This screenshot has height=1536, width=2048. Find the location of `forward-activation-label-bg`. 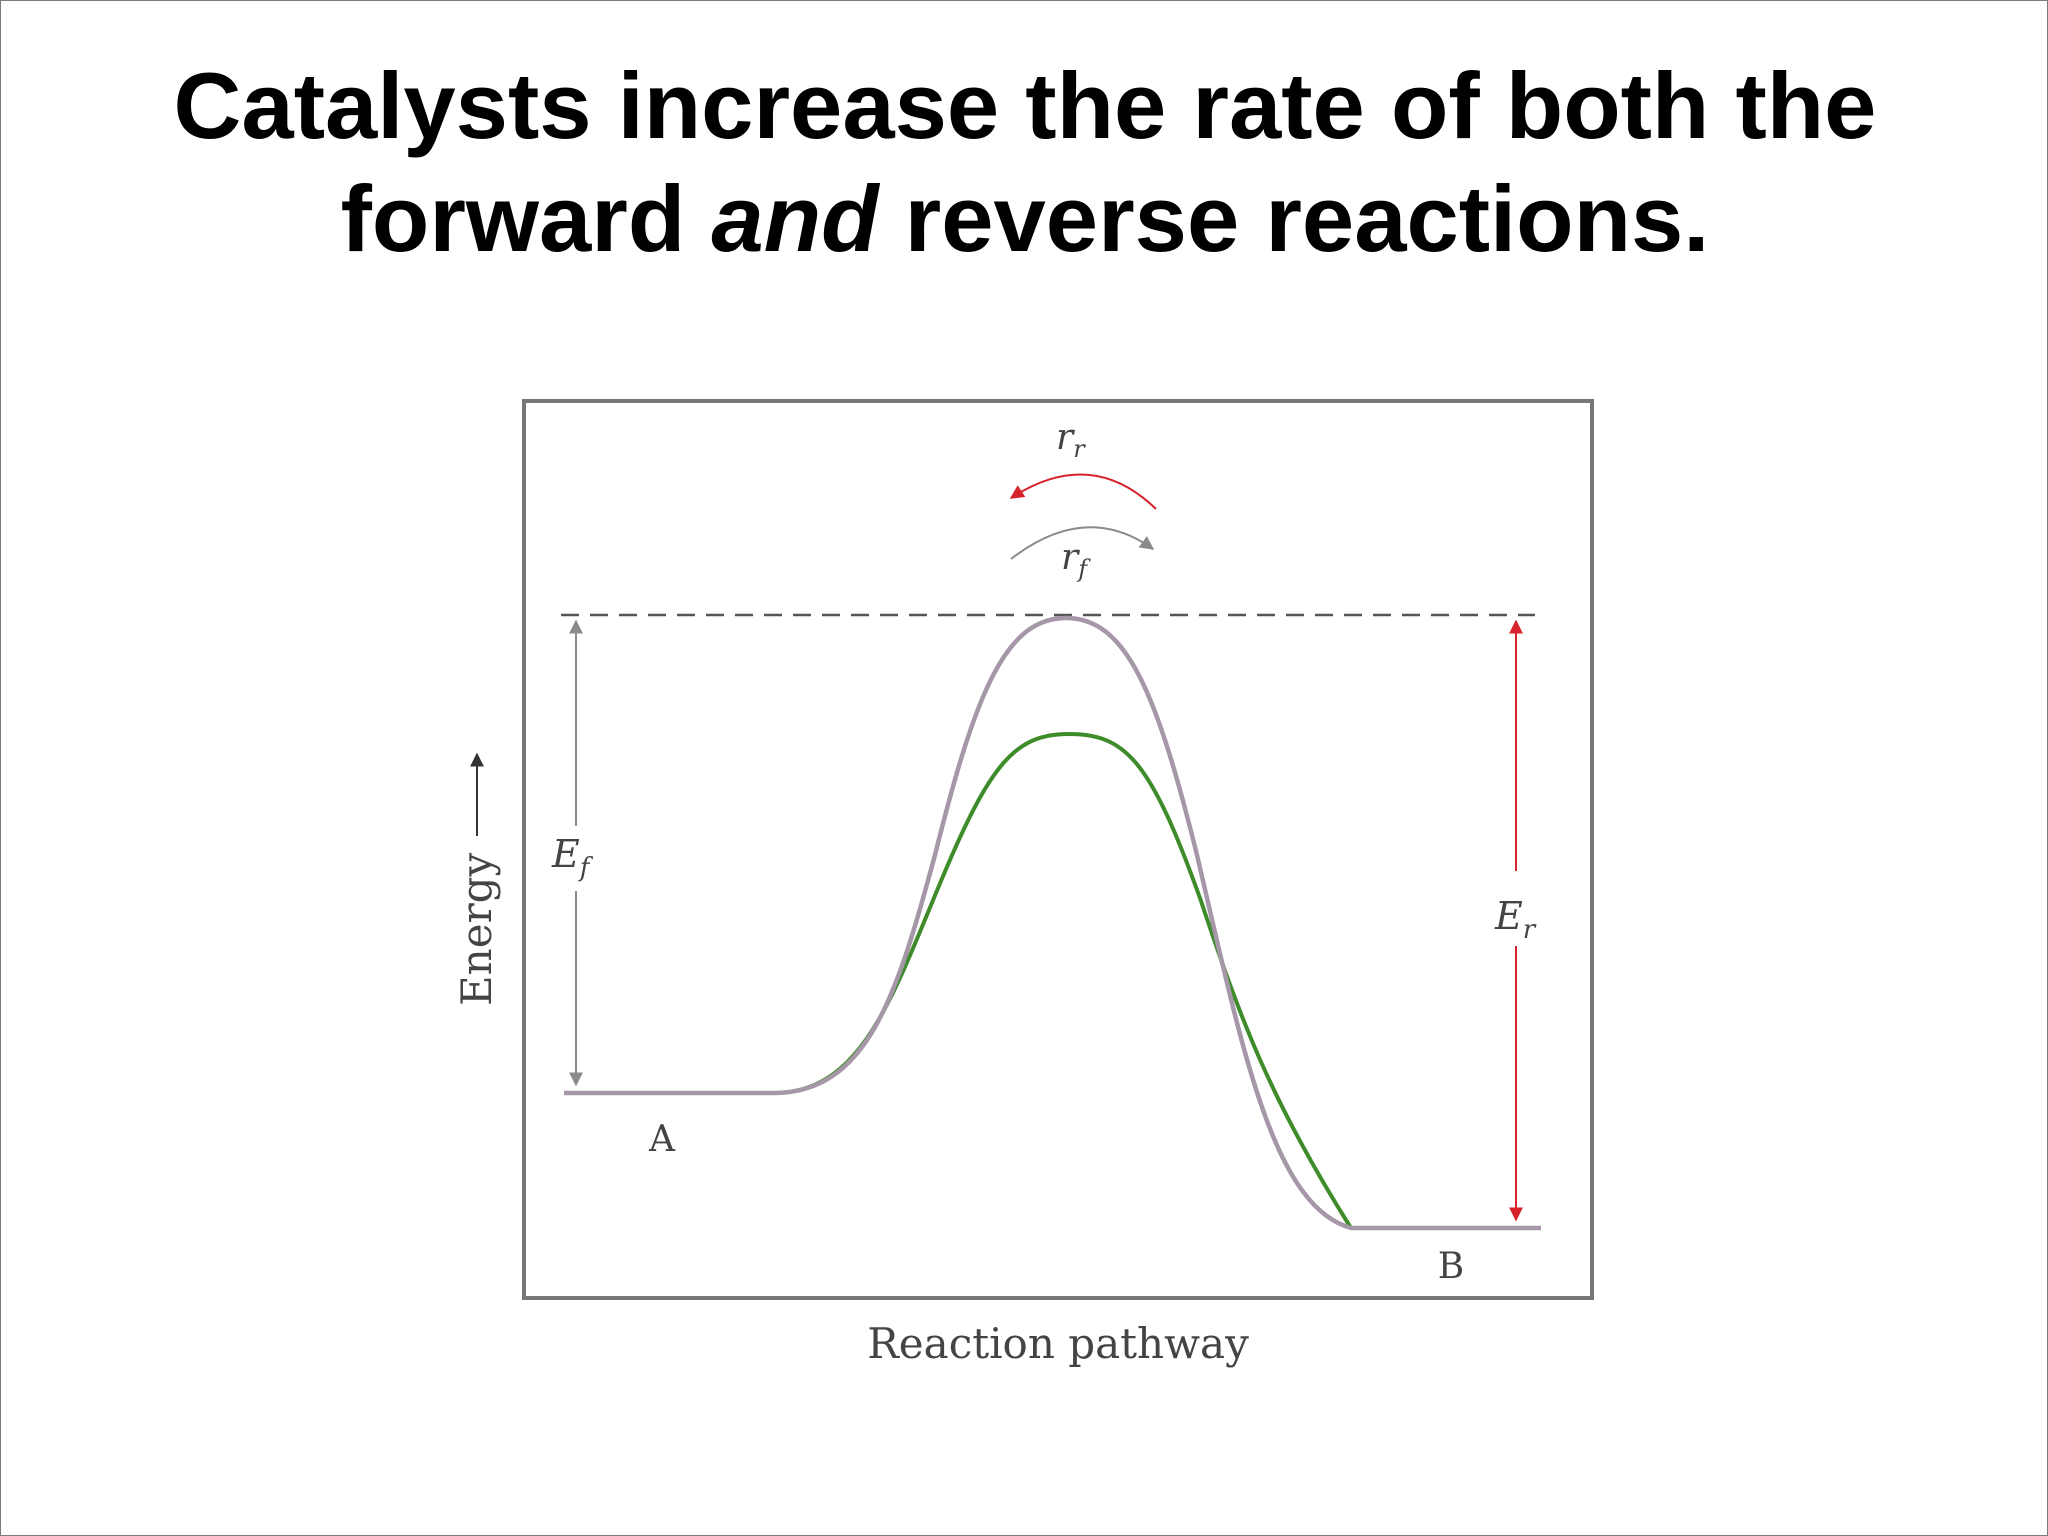

forward-activation-label-bg is located at coordinates (576, 858).